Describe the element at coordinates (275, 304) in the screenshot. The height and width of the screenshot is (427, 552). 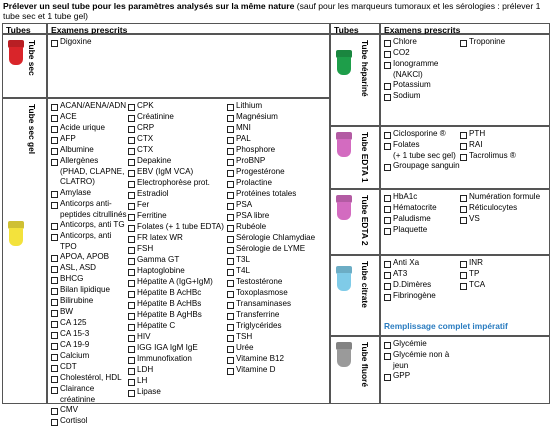
I see `exam-item: Transaminases` at that location.